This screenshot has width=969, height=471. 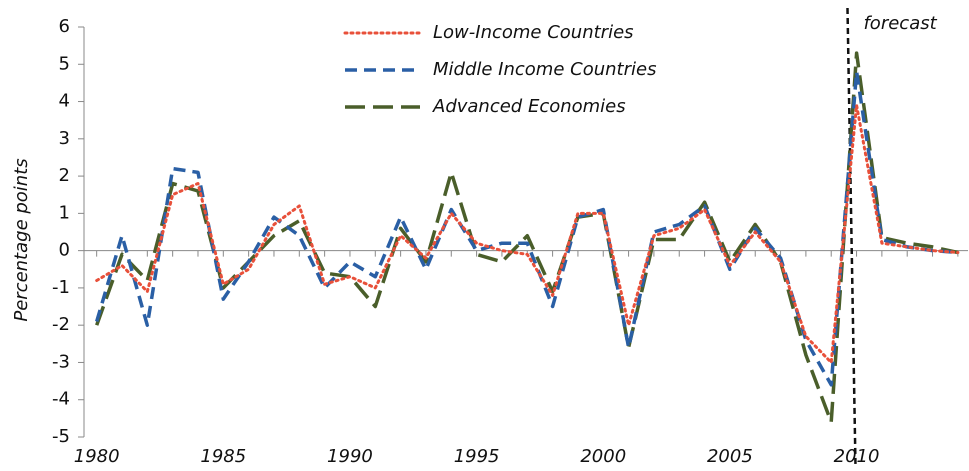 I want to click on legend-label: Advanced Economies, so click(x=529, y=106).